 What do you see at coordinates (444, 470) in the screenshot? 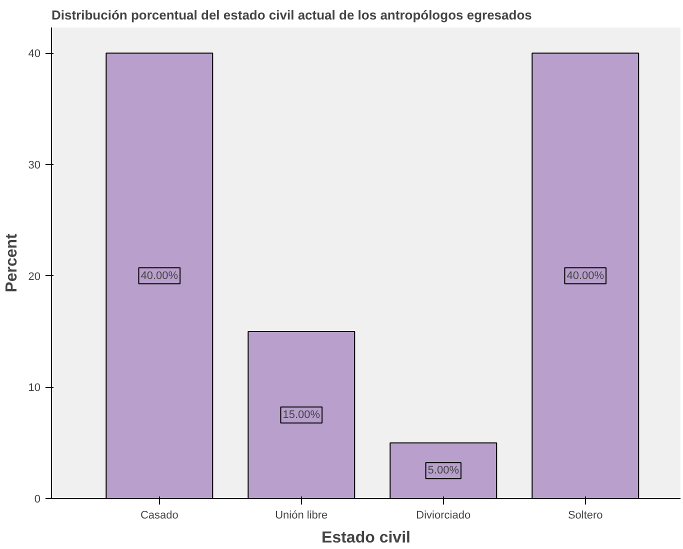
I see `data-label: 5.00%` at bounding box center [444, 470].